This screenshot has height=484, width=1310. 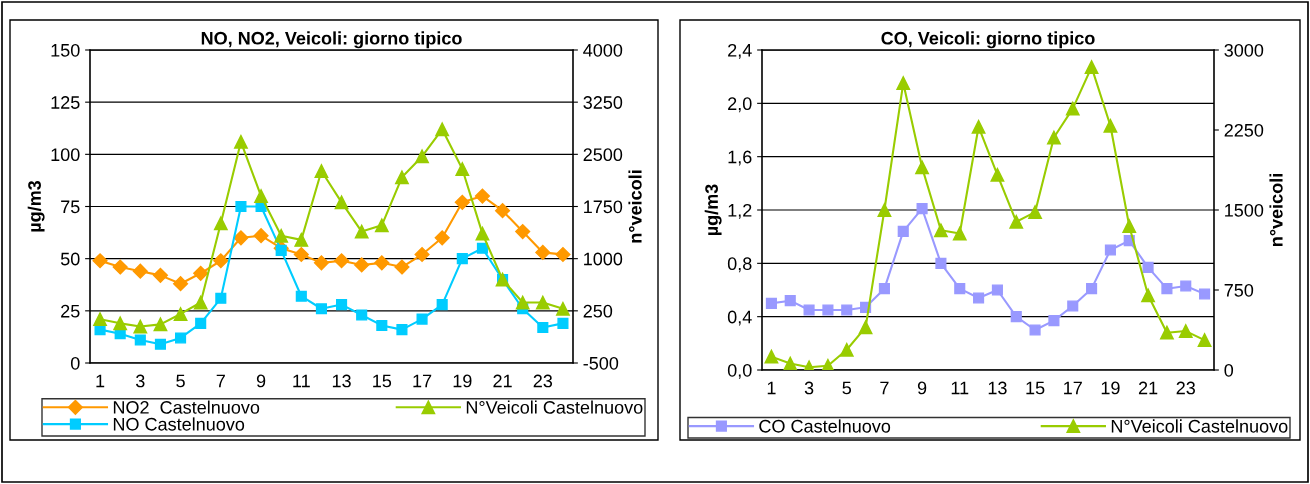 I want to click on legend-label: NO2 Castelnuovo, so click(x=186, y=407).